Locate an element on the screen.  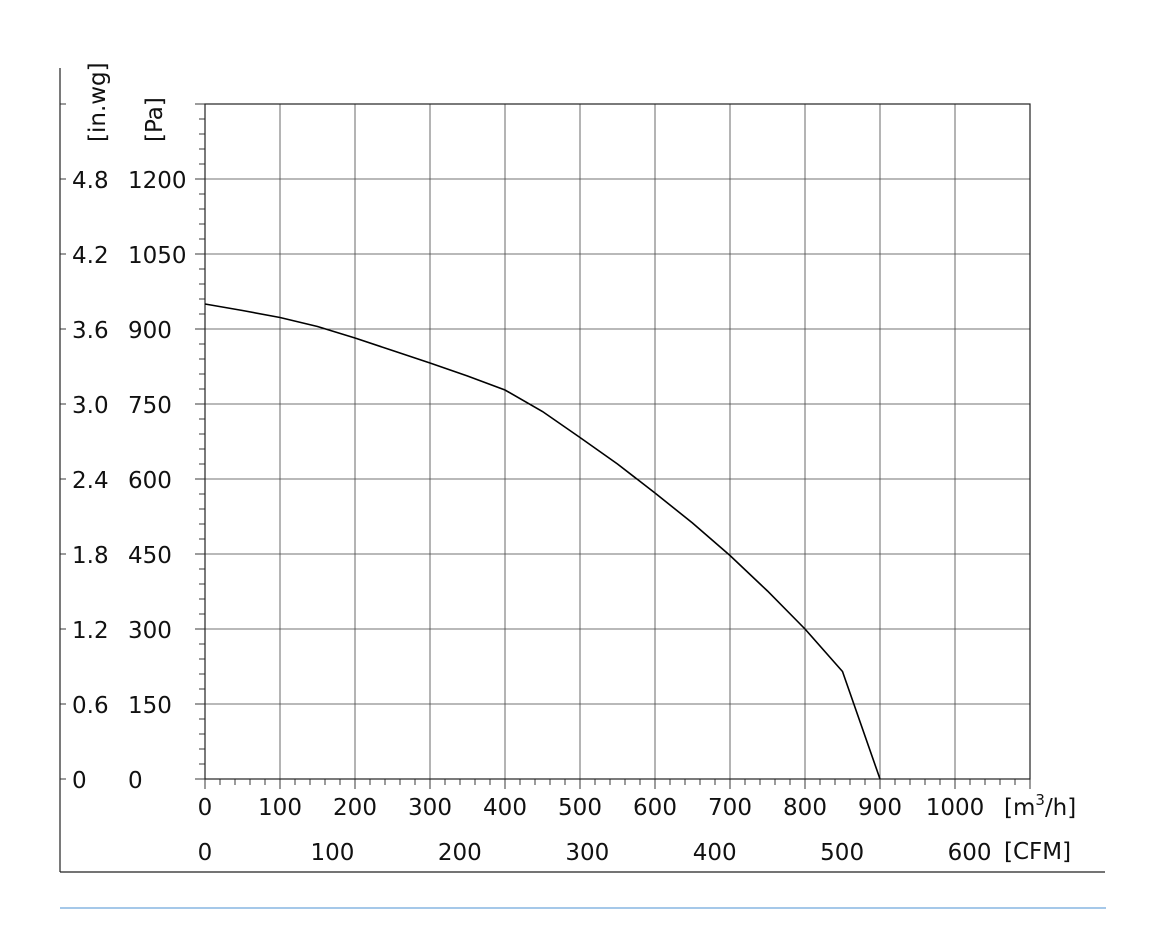
x-tick-label-m3h: 1000 is located at coordinates (955, 808).